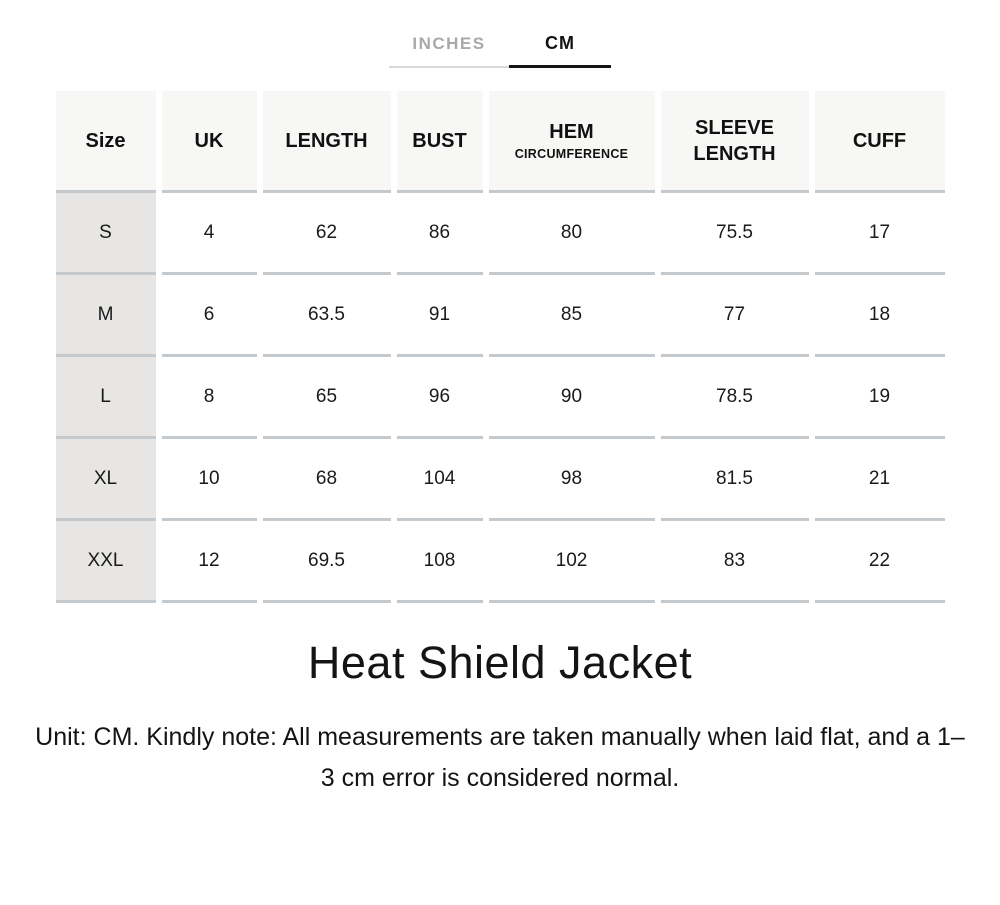 This screenshot has height=905, width=1000. What do you see at coordinates (571, 234) in the screenshot?
I see `cell-hem: 80` at bounding box center [571, 234].